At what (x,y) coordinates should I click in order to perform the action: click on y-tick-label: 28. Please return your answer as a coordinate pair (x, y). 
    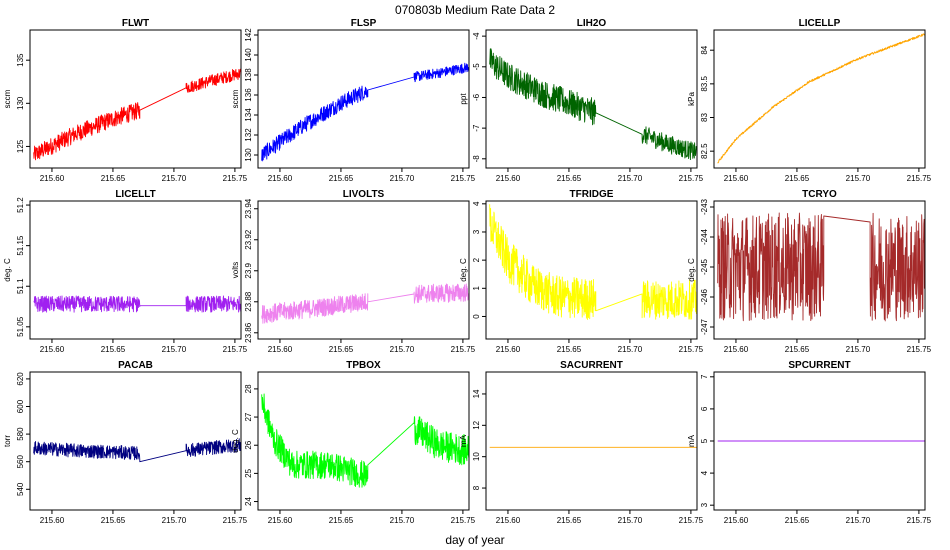
    Looking at the image, I should click on (248, 388).